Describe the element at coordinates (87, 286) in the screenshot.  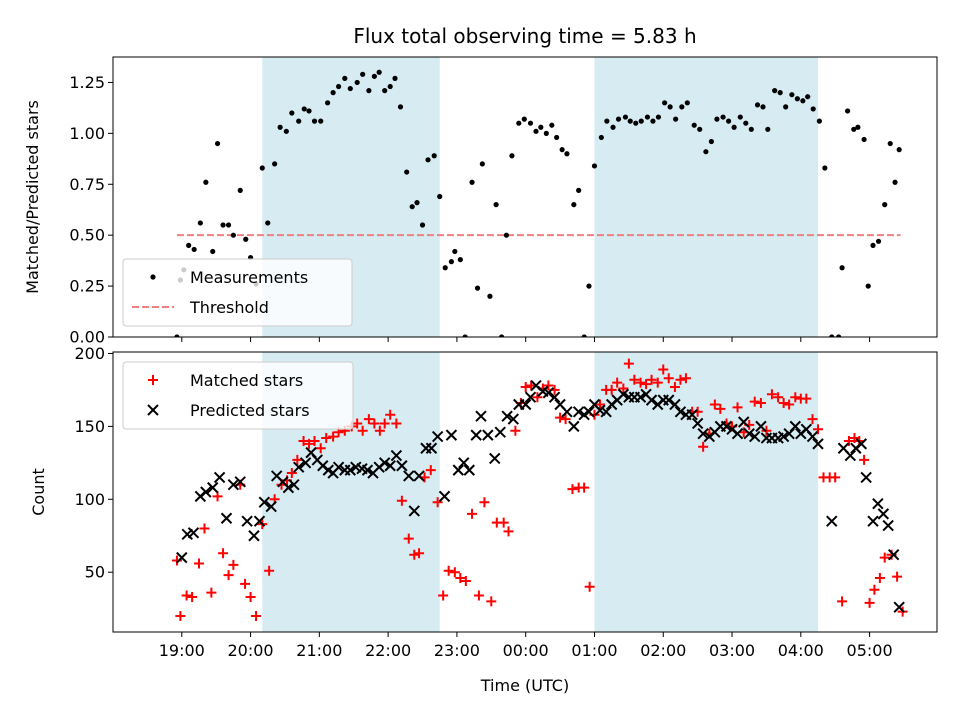
I see `y-tick-label: 0.25` at that location.